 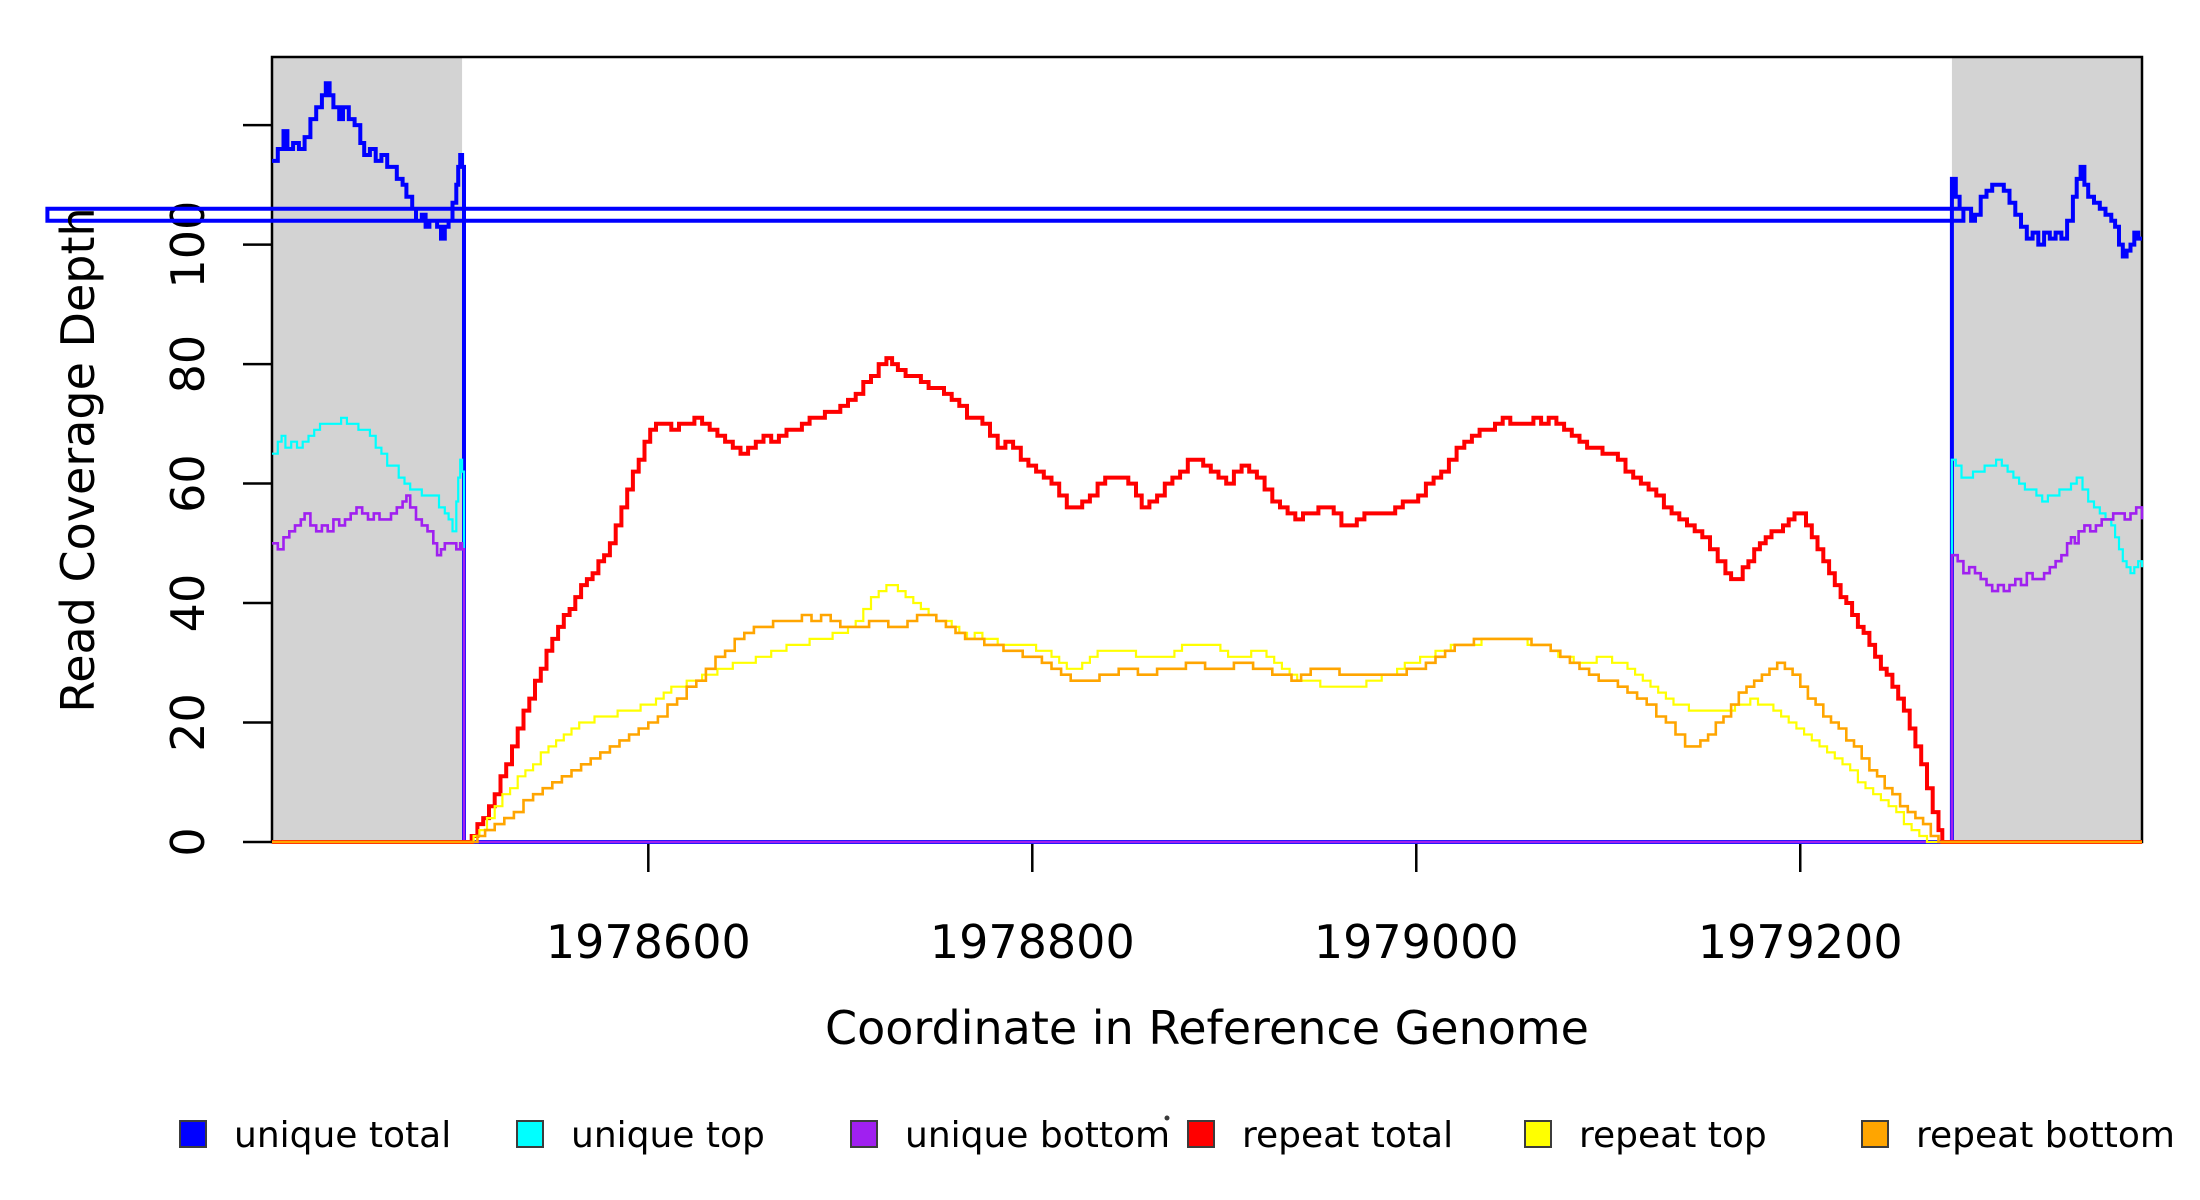 I want to click on y-axis-title: Read Coverage Depth, so click(x=78, y=460).